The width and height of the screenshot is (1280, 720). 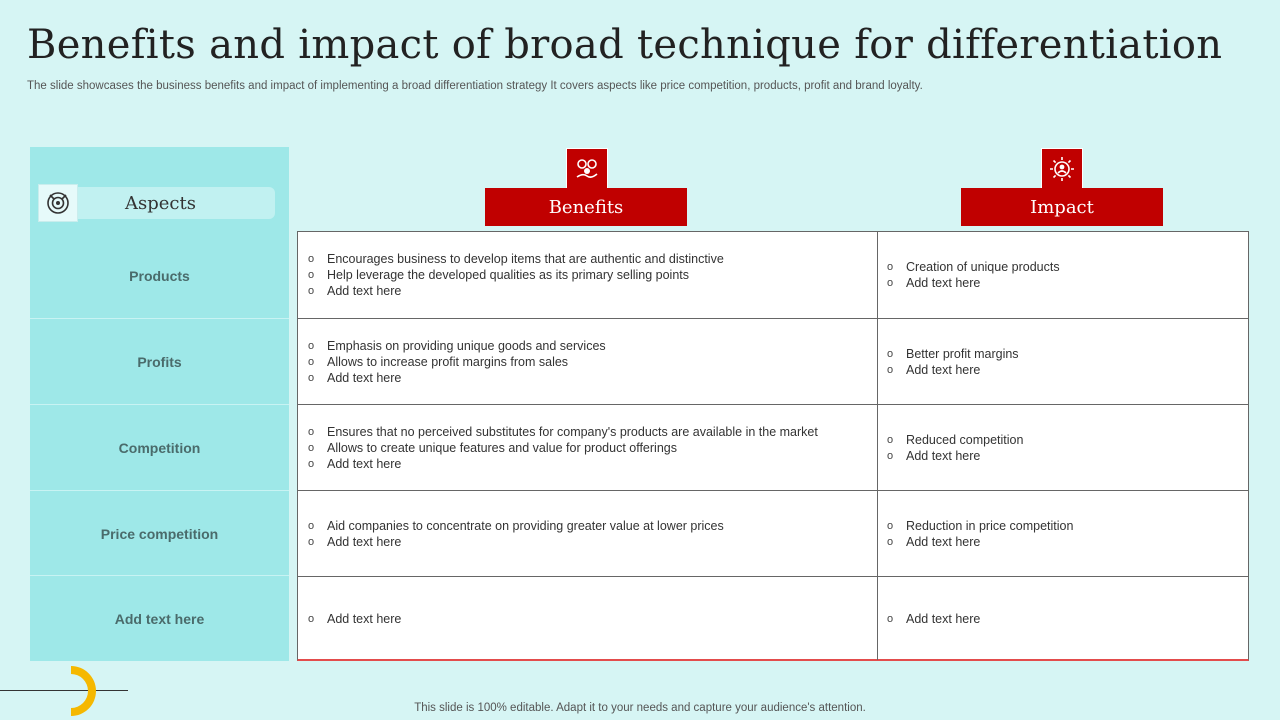 What do you see at coordinates (58, 203) in the screenshot?
I see `target-icon` at bounding box center [58, 203].